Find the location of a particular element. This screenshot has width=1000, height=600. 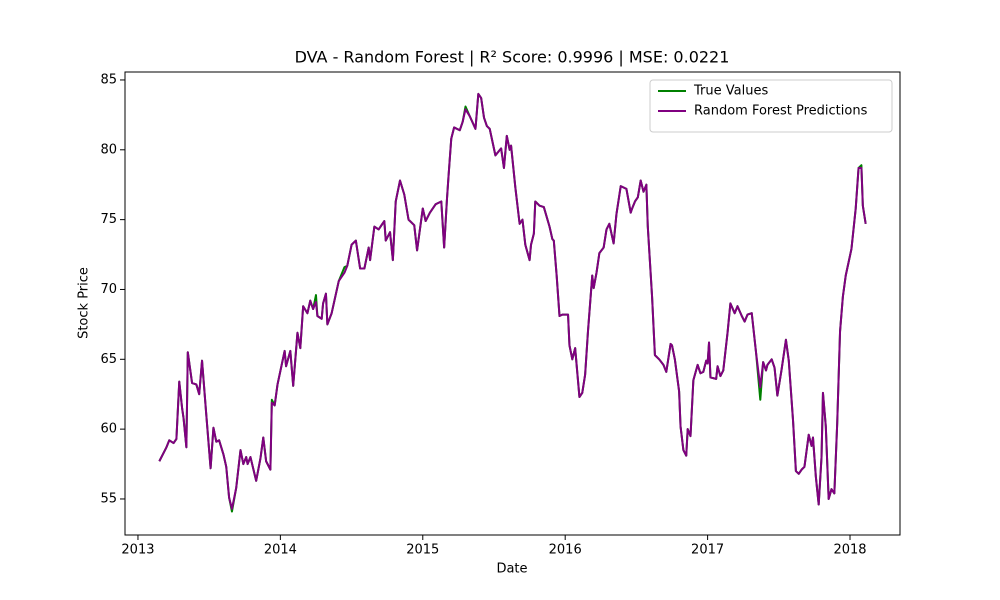

x-tick-label: 2018 is located at coordinates (849, 550).